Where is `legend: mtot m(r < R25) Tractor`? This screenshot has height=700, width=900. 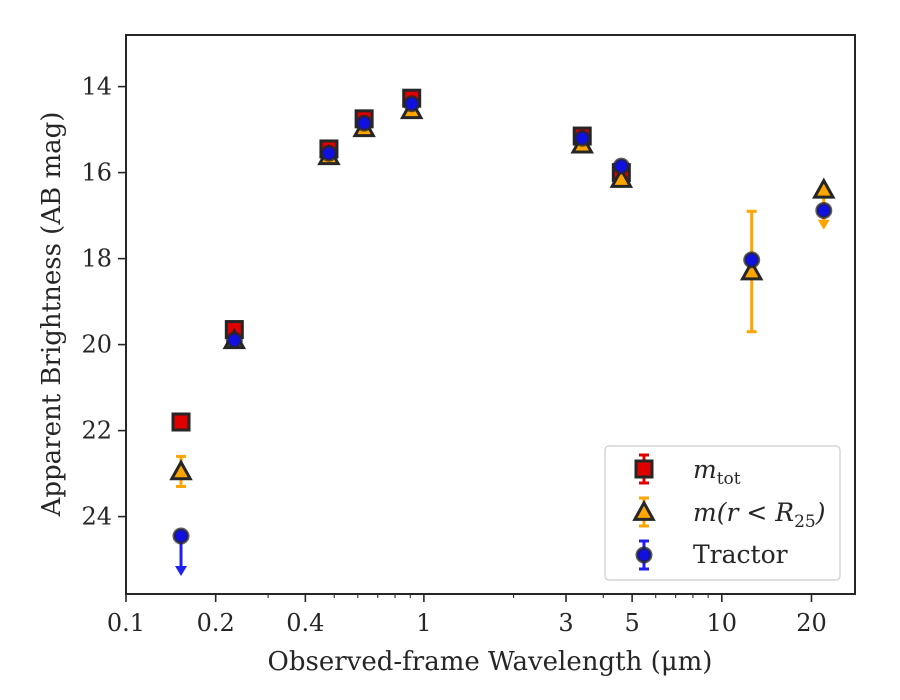
legend: mtot m(r < R25) Tractor is located at coordinates (722, 513).